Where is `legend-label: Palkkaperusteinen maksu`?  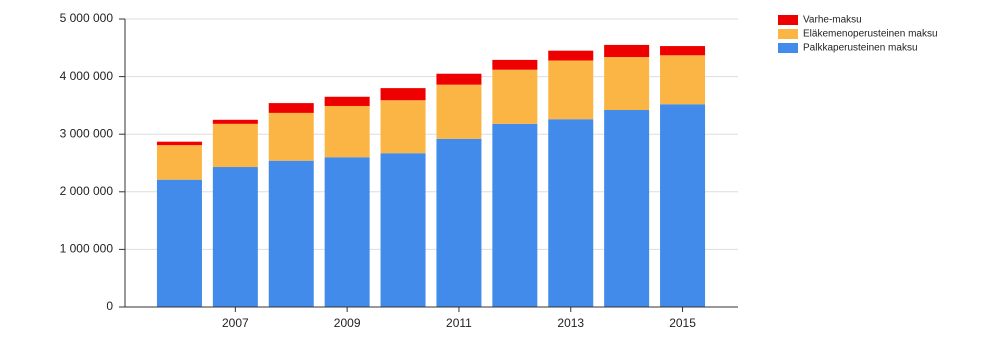
legend-label: Palkkaperusteinen maksu is located at coordinates (860, 48).